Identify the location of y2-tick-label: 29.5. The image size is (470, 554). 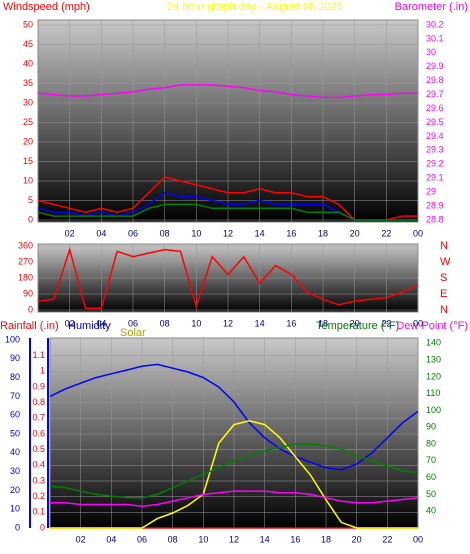
(435, 122).